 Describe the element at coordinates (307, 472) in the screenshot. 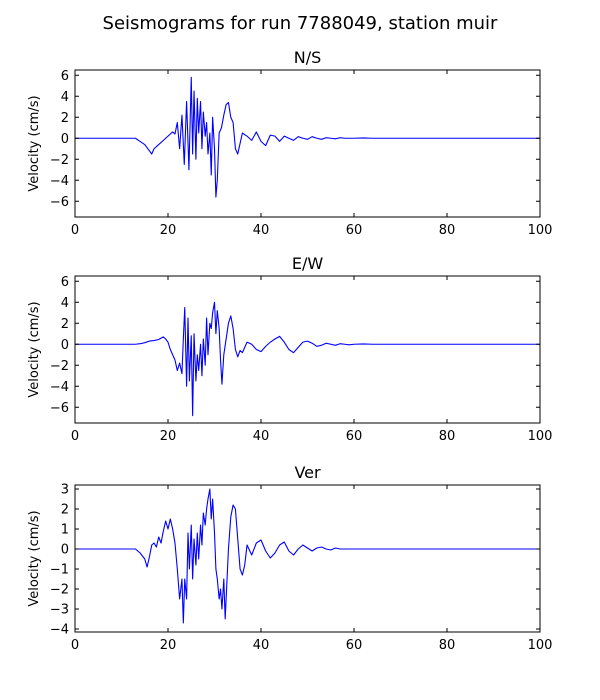

I see `panel-title: Ver` at that location.